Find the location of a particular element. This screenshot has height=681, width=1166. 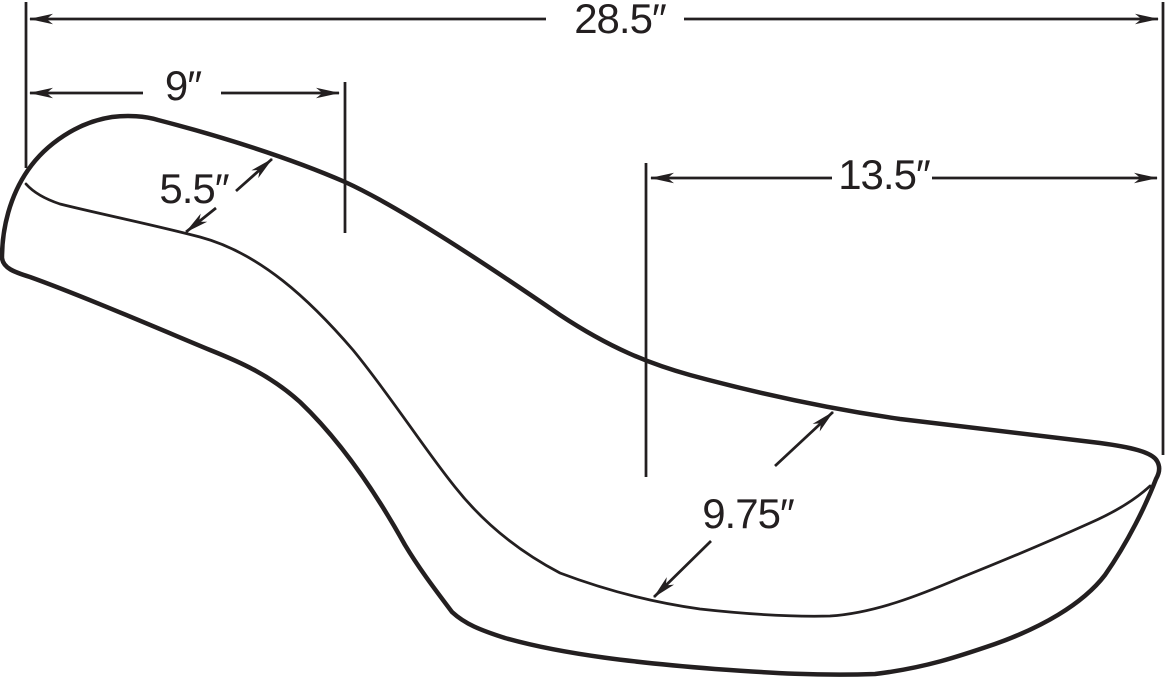

dimension-front-depth: 5.5″ is located at coordinates (216, 195).